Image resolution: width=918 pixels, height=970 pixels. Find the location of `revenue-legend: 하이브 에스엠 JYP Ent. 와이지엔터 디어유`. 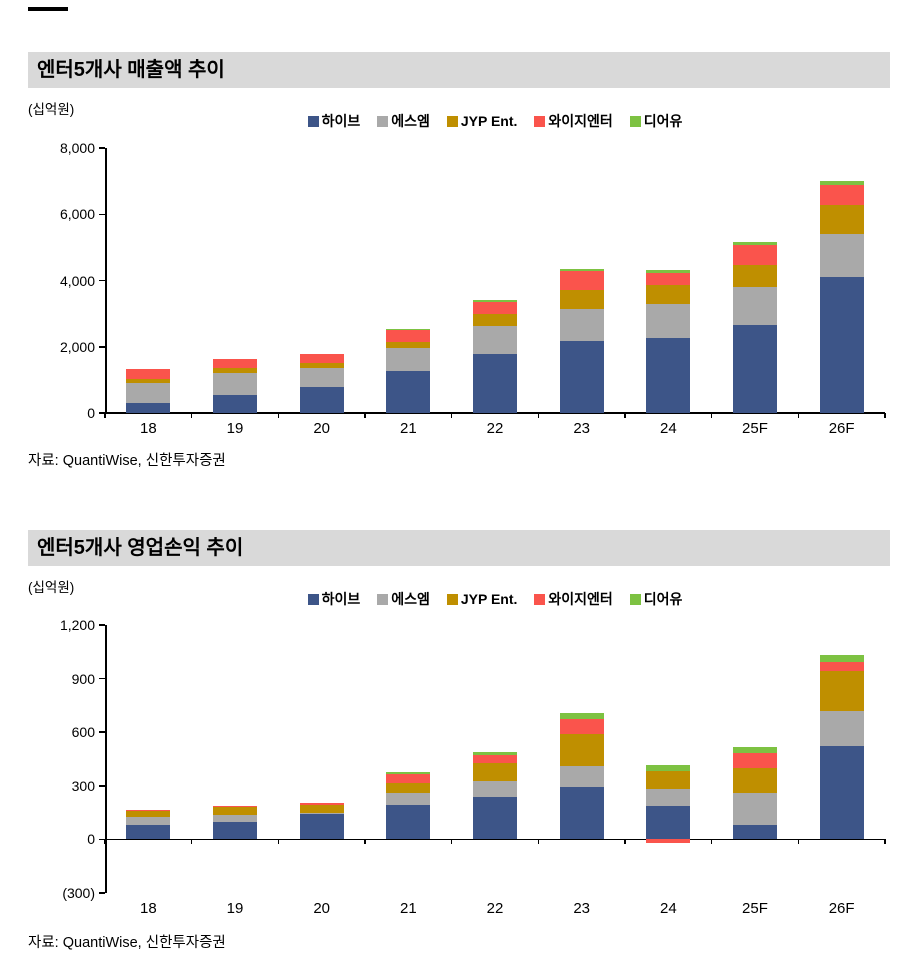

revenue-legend: 하이브 에스엠 JYP Ent. 와이지엔터 디어유 is located at coordinates (495, 121).